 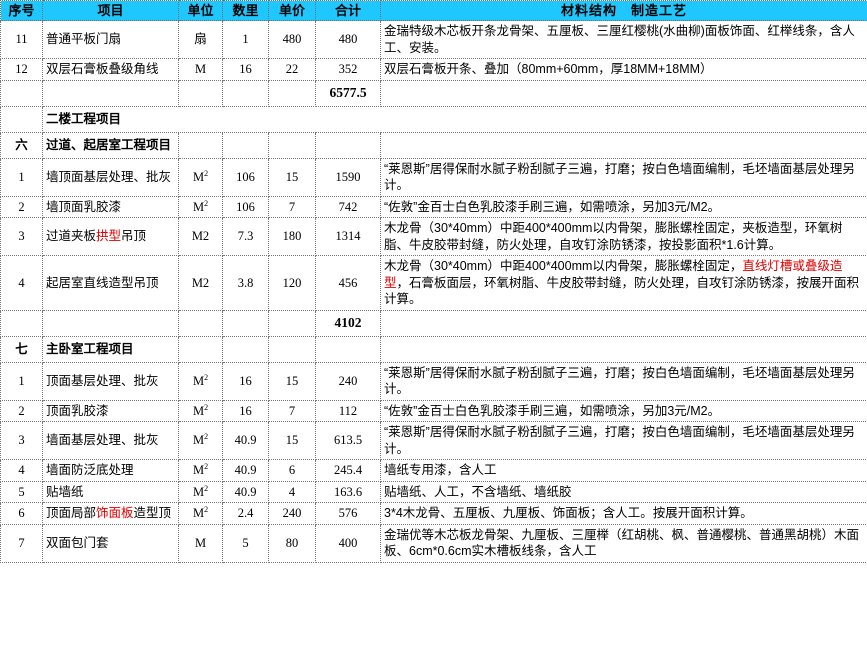 What do you see at coordinates (245, 349) in the screenshot?
I see `group-qty` at bounding box center [245, 349].